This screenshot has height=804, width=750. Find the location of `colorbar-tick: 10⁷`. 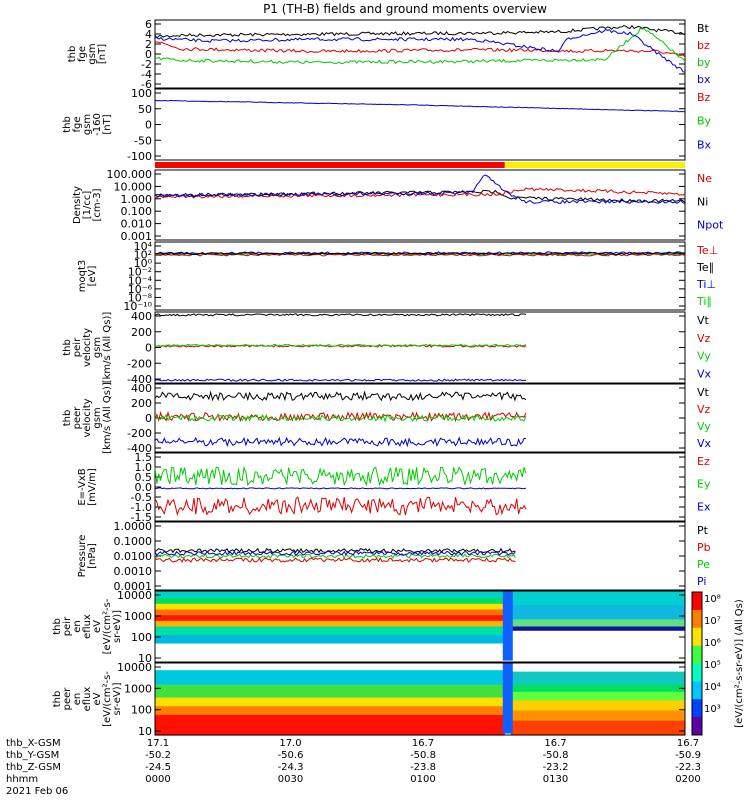

colorbar-tick: 10⁷ is located at coordinates (712, 621).